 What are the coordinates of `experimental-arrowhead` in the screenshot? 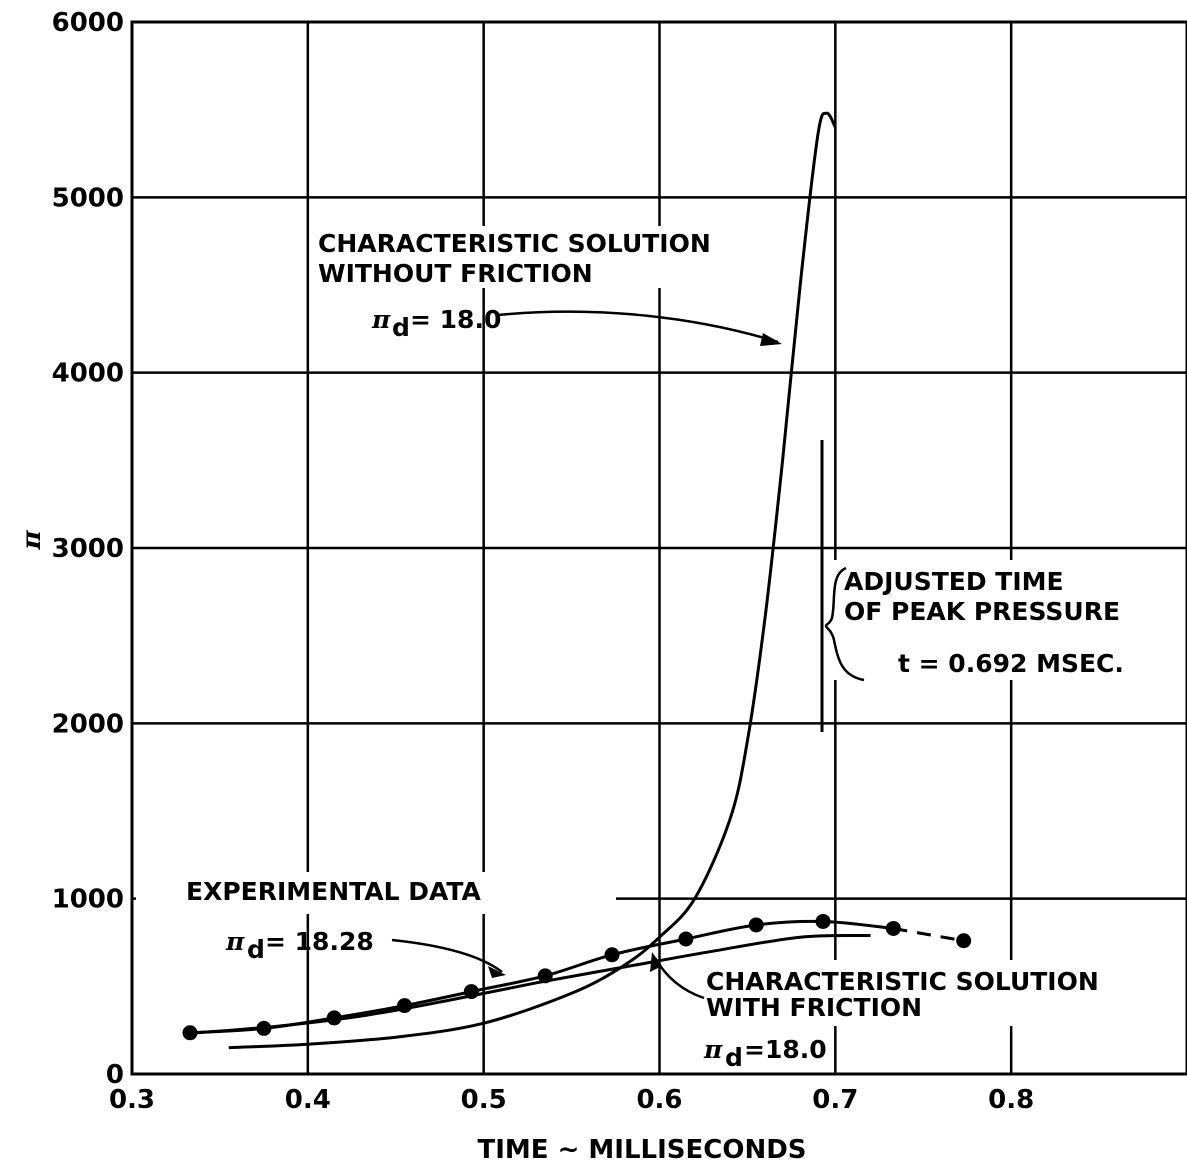 It's located at (497, 972).